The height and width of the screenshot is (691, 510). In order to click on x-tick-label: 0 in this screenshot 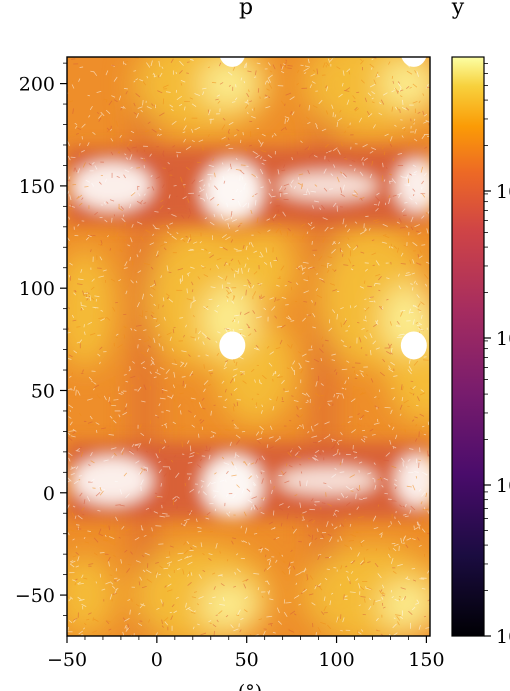, I will do `click(157, 660)`.